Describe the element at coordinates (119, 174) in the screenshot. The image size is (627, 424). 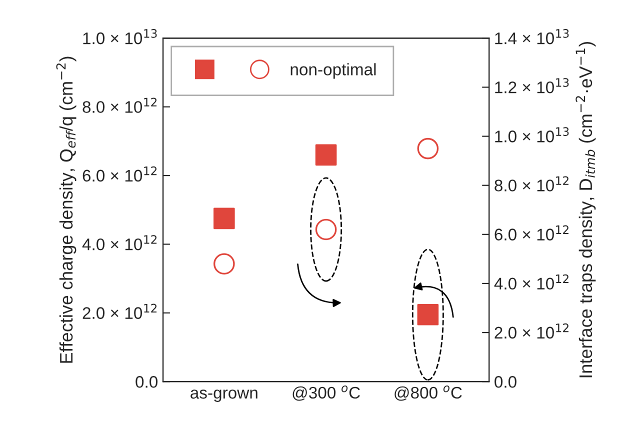
I see `y-tick-label: 6.0 × 10$^{12}$` at that location.